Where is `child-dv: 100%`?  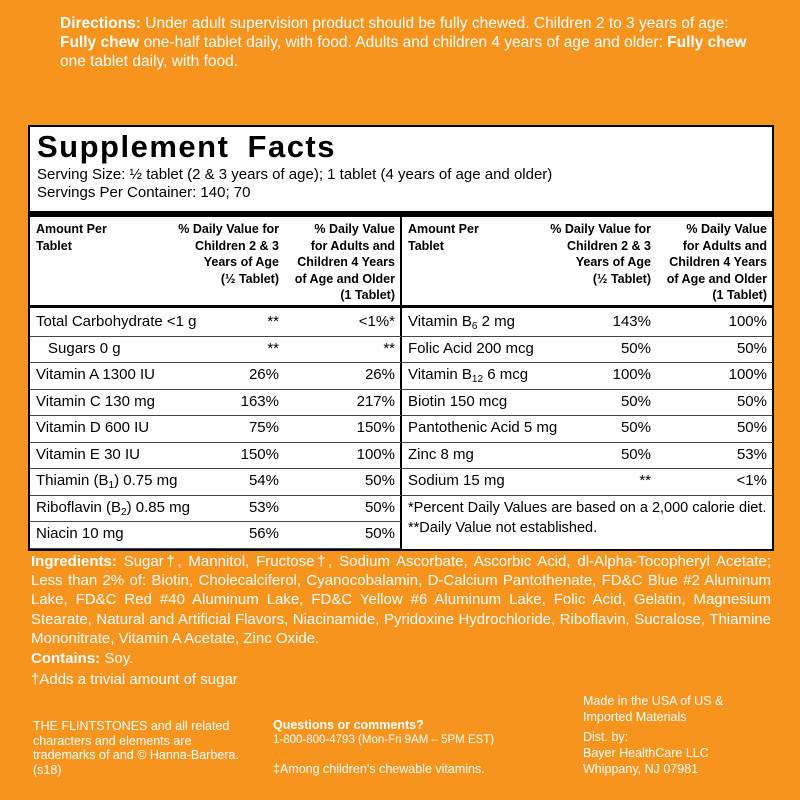 child-dv: 100% is located at coordinates (631, 374).